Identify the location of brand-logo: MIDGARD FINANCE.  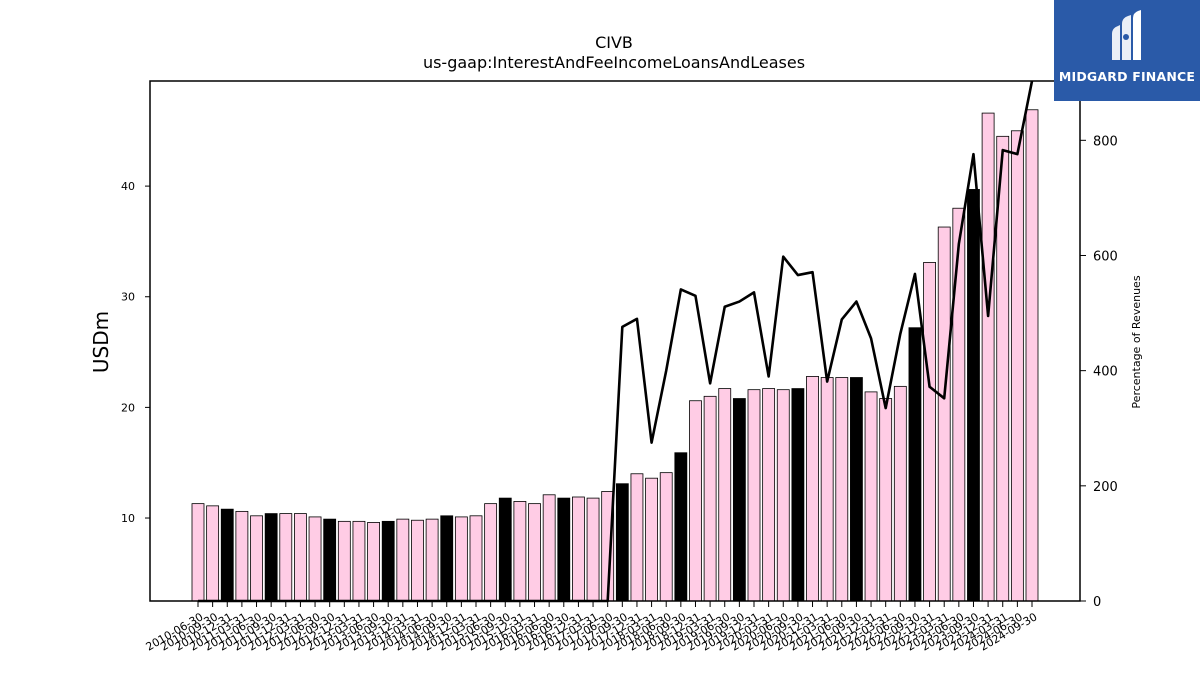
(1127, 50).